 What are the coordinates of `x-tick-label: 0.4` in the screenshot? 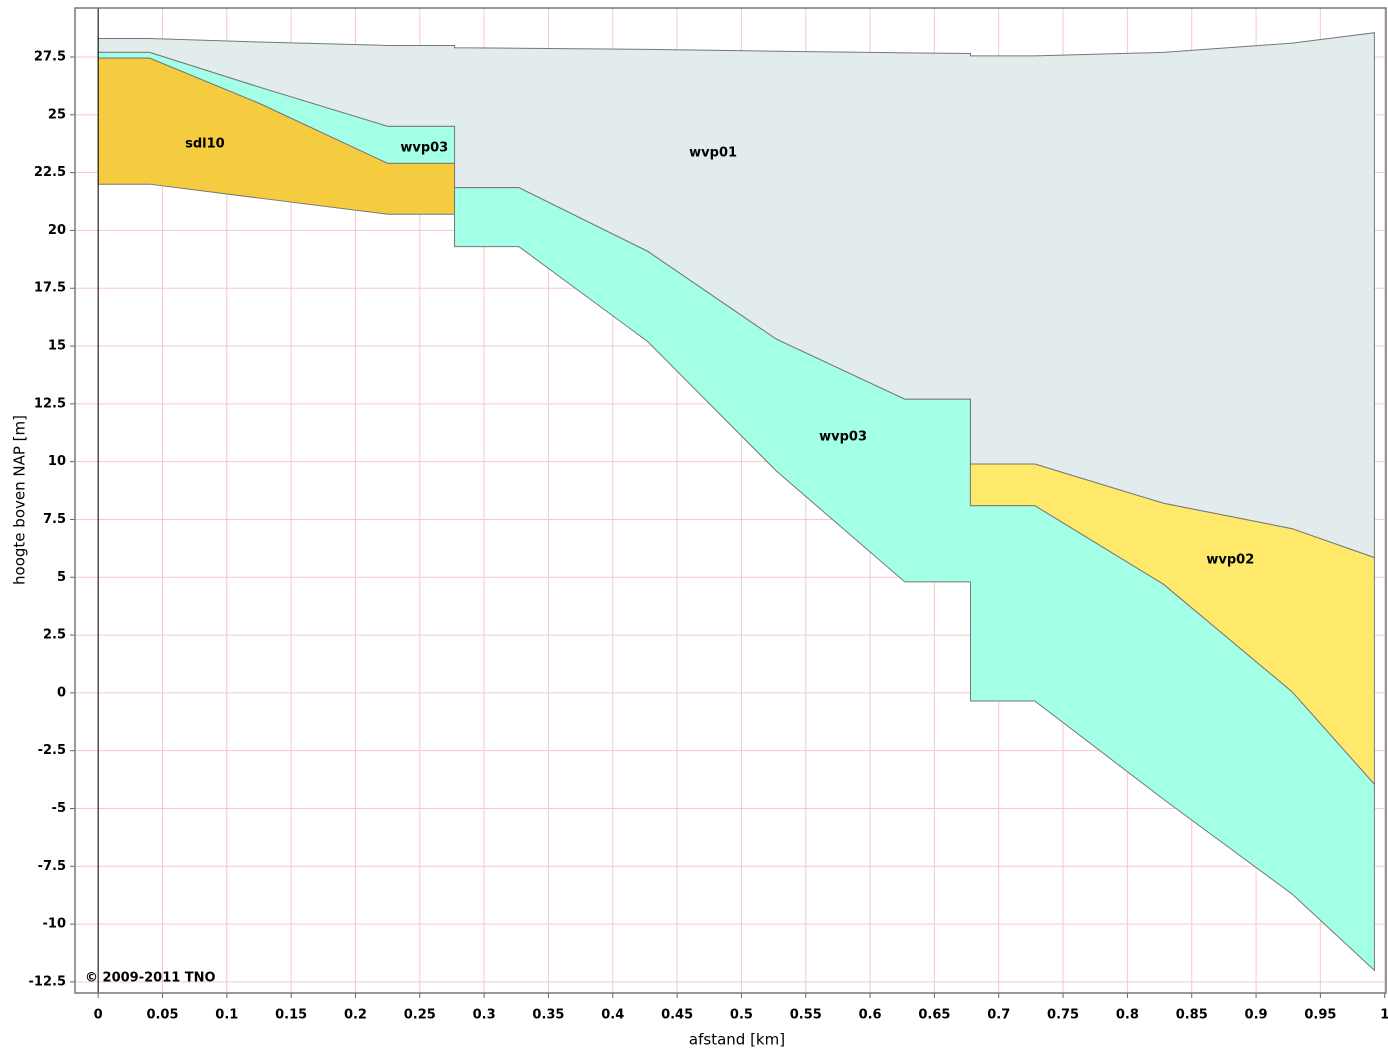 It's located at (612, 1015).